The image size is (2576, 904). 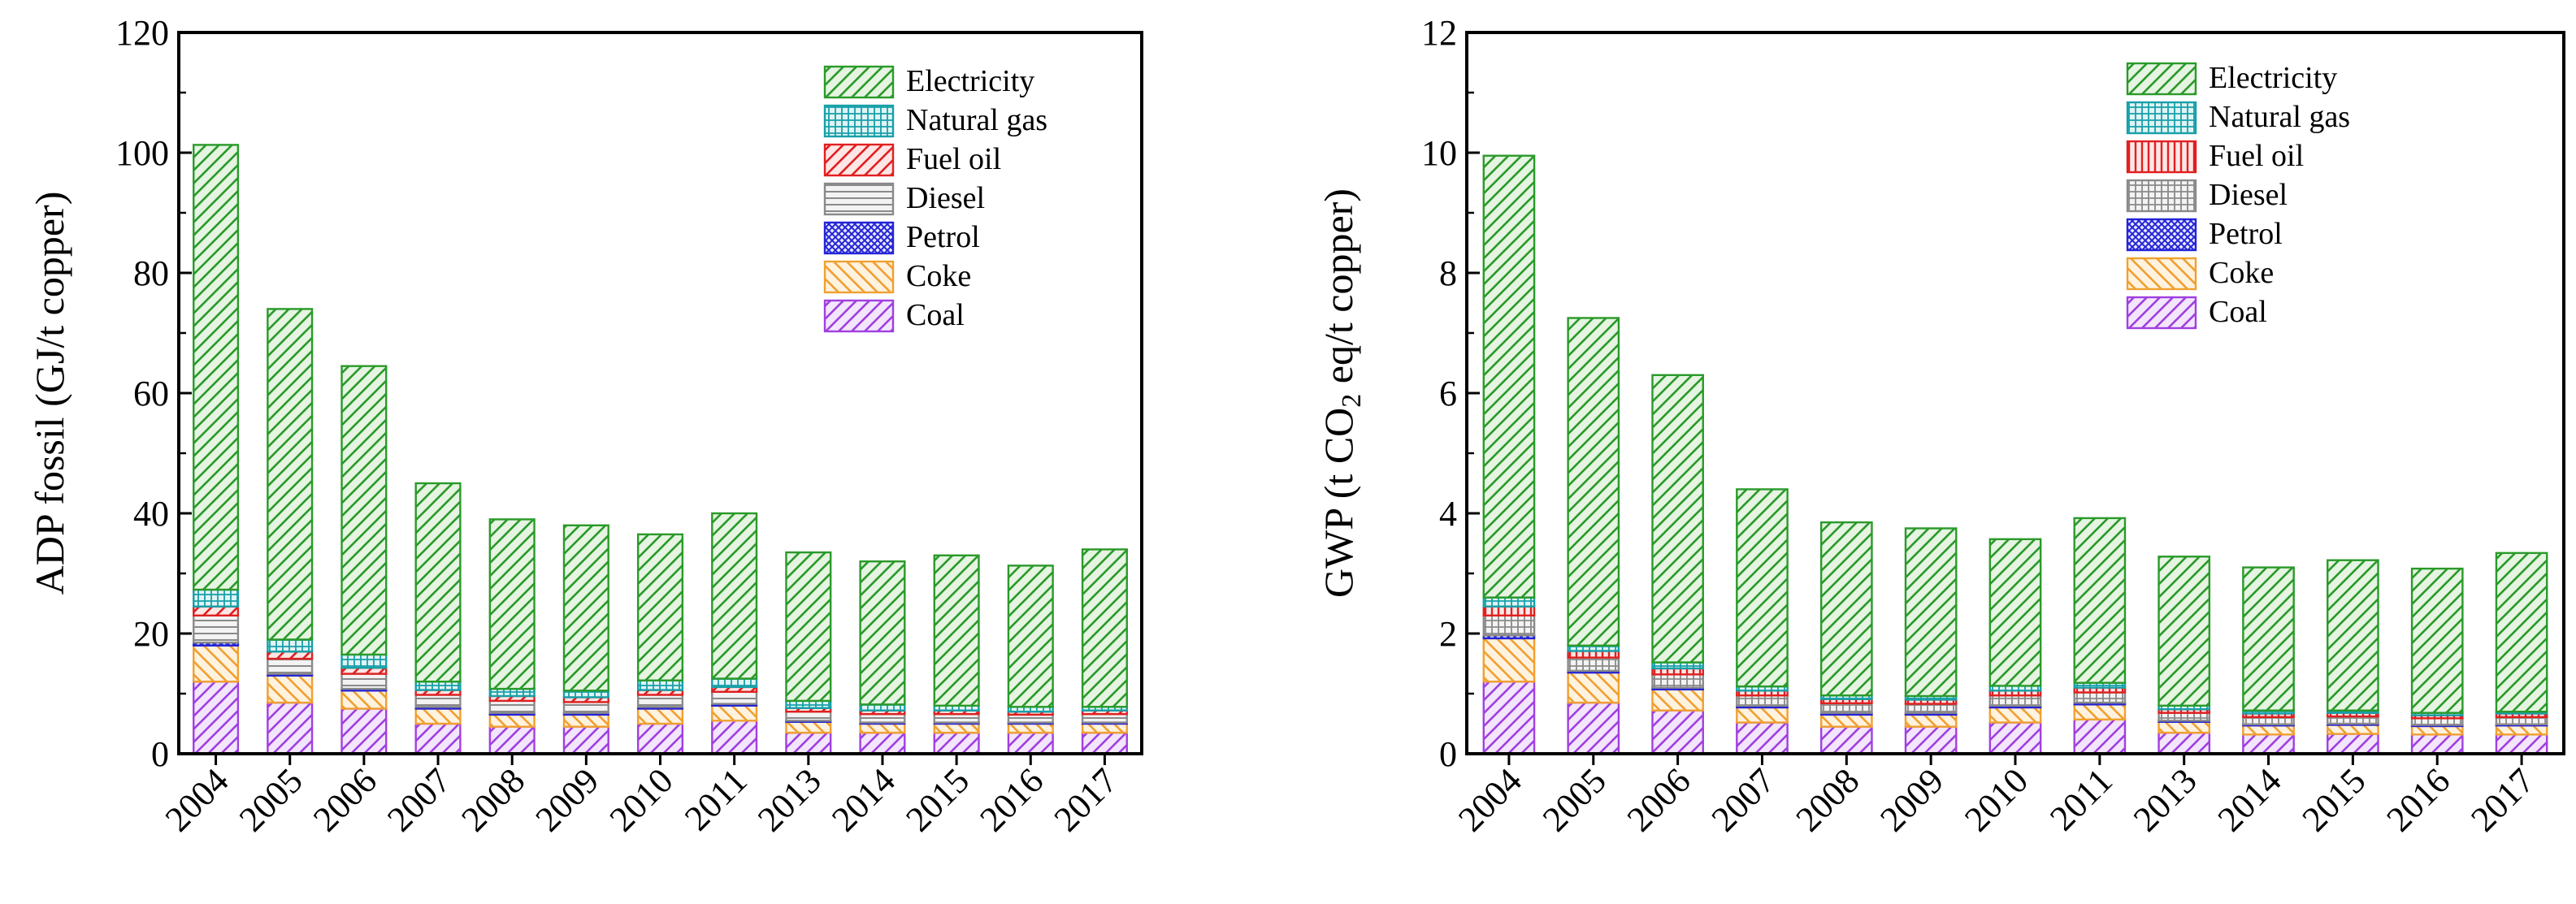 What do you see at coordinates (1086, 799) in the screenshot?
I see `x-tick-label-2017: 2017` at bounding box center [1086, 799].